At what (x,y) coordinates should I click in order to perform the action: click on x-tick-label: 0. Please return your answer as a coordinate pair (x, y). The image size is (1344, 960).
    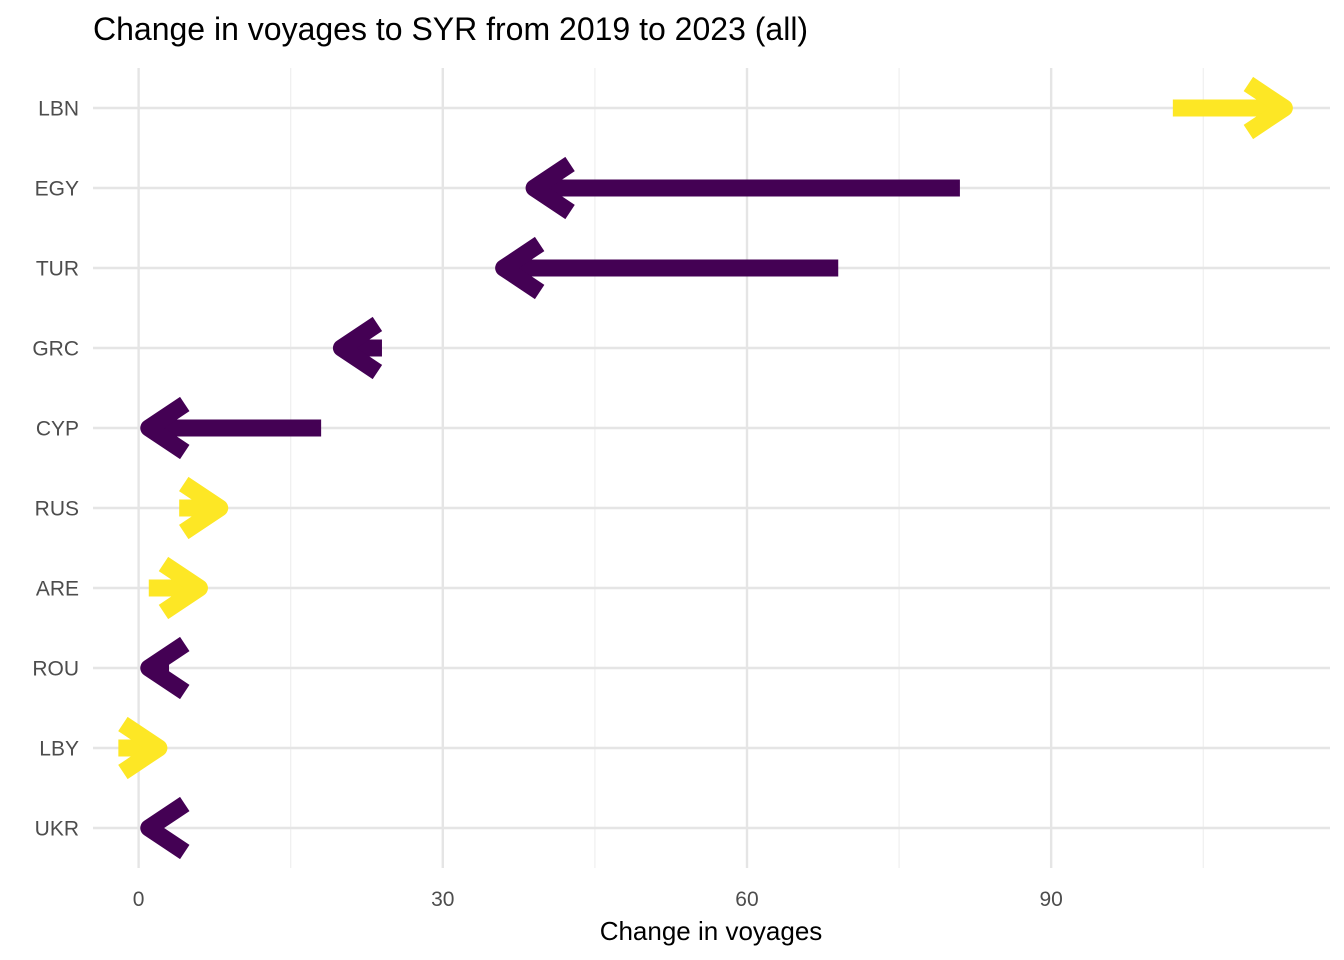
    Looking at the image, I should click on (139, 899).